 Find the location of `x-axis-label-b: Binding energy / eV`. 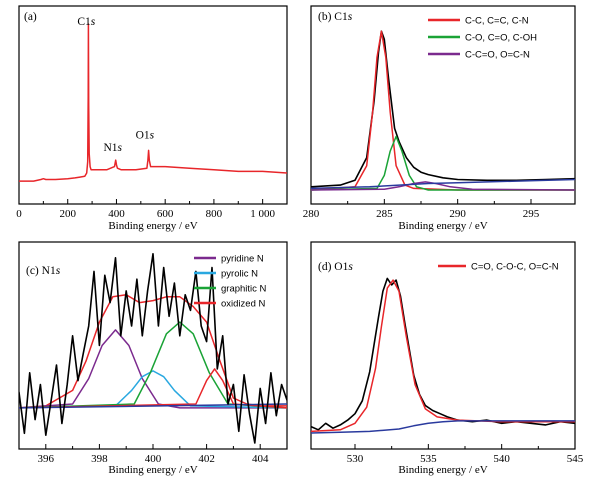

x-axis-label-b: Binding energy / eV is located at coordinates (442, 226).